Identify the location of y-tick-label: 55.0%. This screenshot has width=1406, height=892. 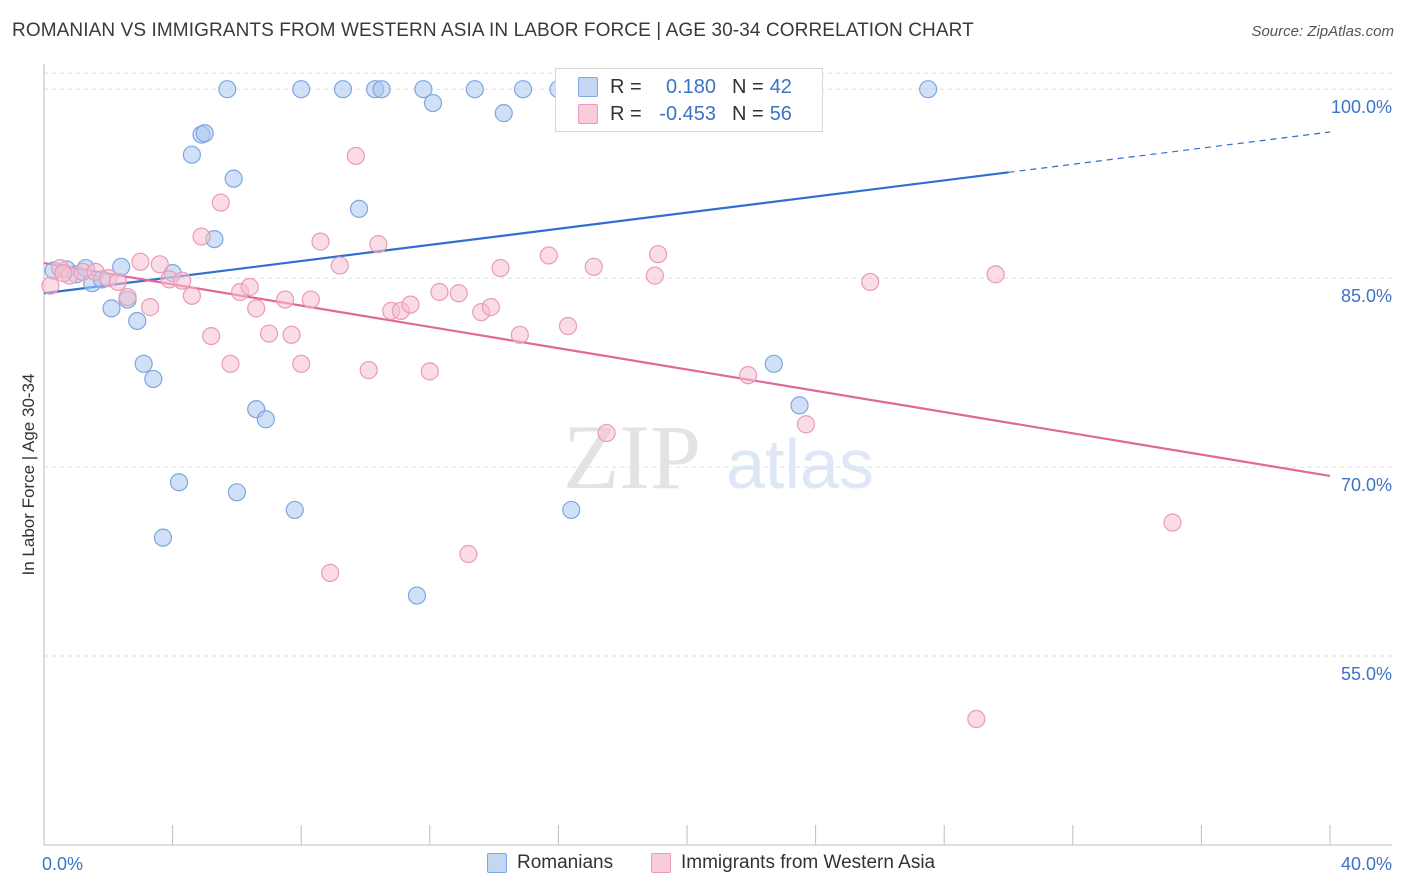
(1366, 674).